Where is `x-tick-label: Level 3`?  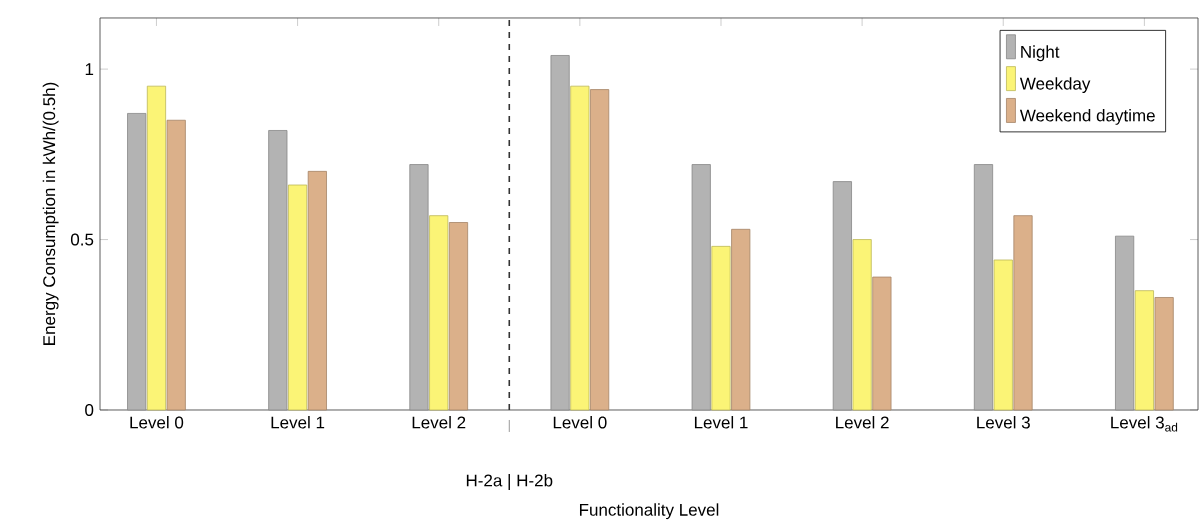 x-tick-label: Level 3 is located at coordinates (1003, 422).